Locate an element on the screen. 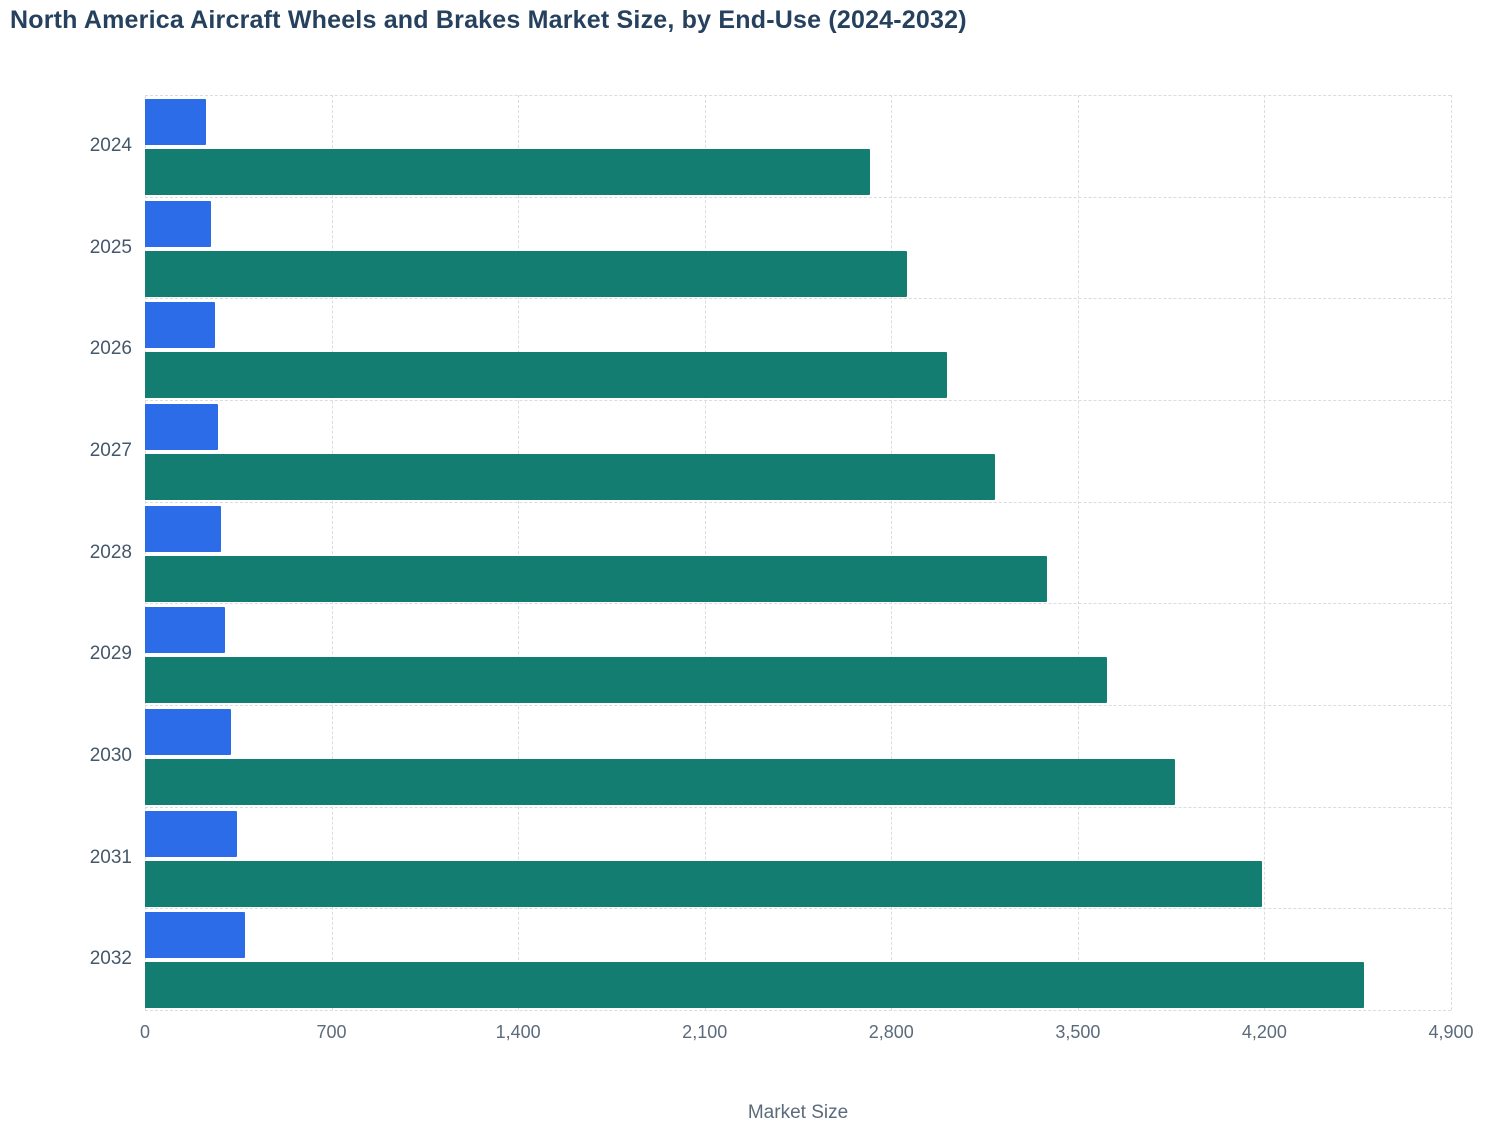 This screenshot has width=1508, height=1124. x-tick-label: 4,200 is located at coordinates (1264, 1032).